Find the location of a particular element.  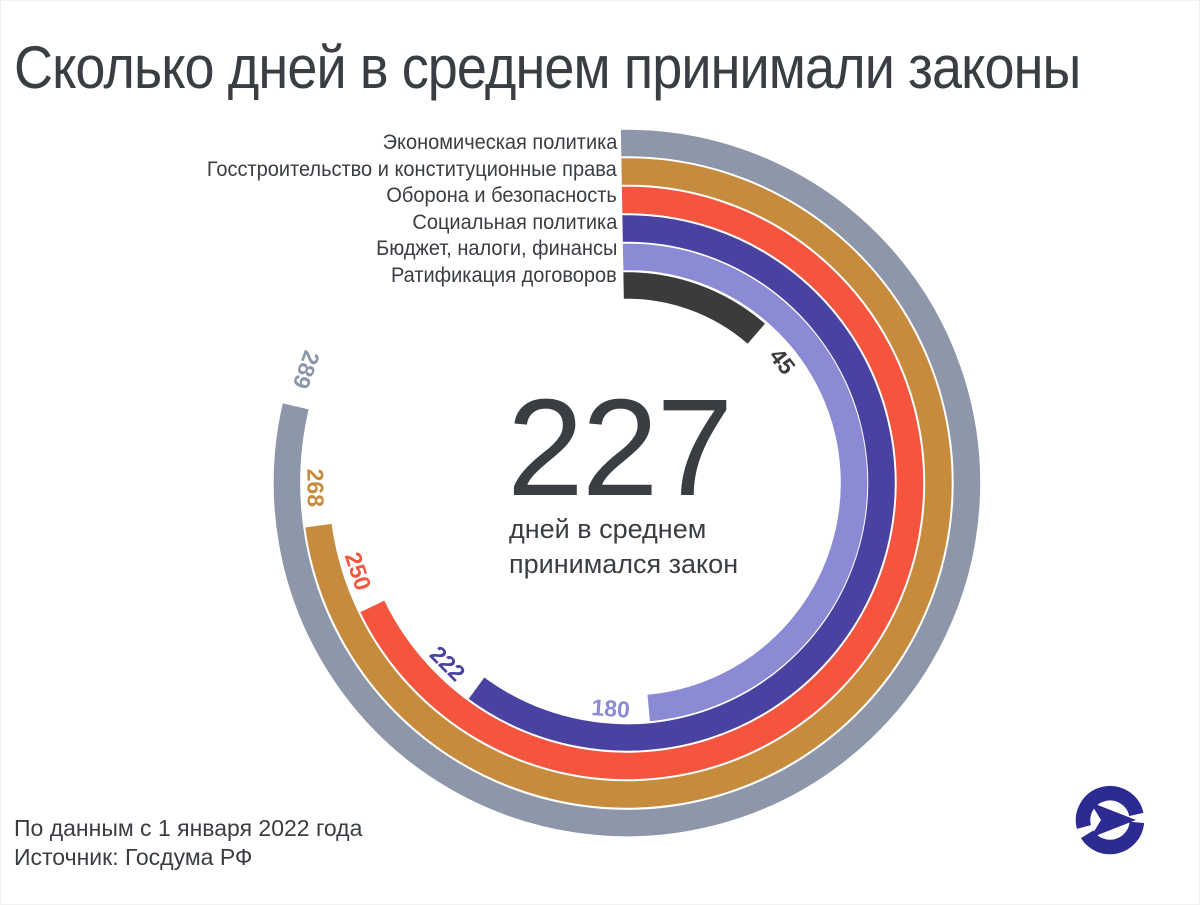

arc-value-label-4: 180 is located at coordinates (611, 708).